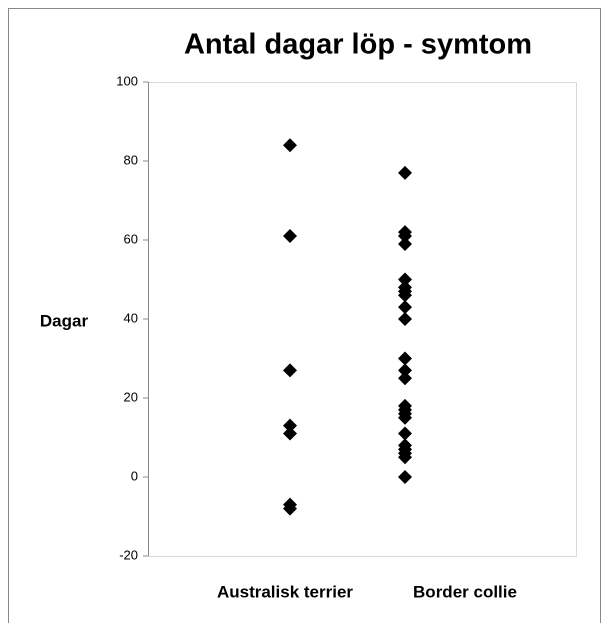 This screenshot has width=610, height=623. What do you see at coordinates (134, 475) in the screenshot?
I see `y-tick-label: 0` at bounding box center [134, 475].